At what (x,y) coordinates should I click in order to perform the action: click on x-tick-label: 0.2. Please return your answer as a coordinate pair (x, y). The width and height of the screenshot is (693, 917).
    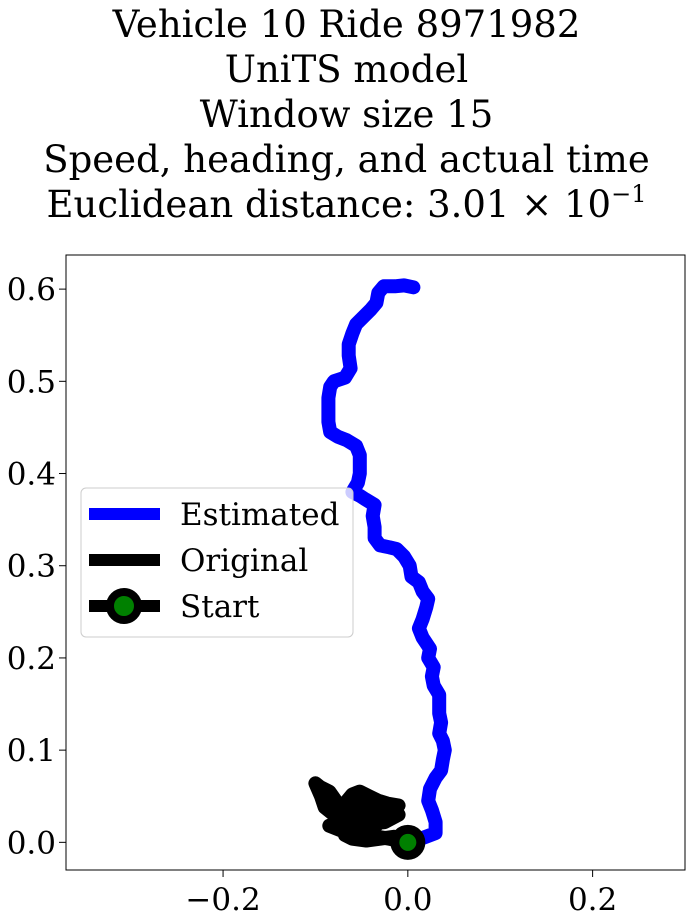
    Looking at the image, I should click on (592, 899).